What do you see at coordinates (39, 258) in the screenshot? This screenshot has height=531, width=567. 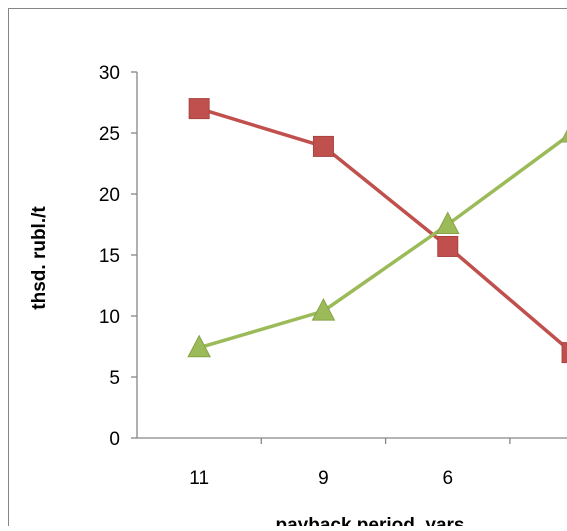 I see `y-axis-label: thsd. rubl./t` at bounding box center [39, 258].